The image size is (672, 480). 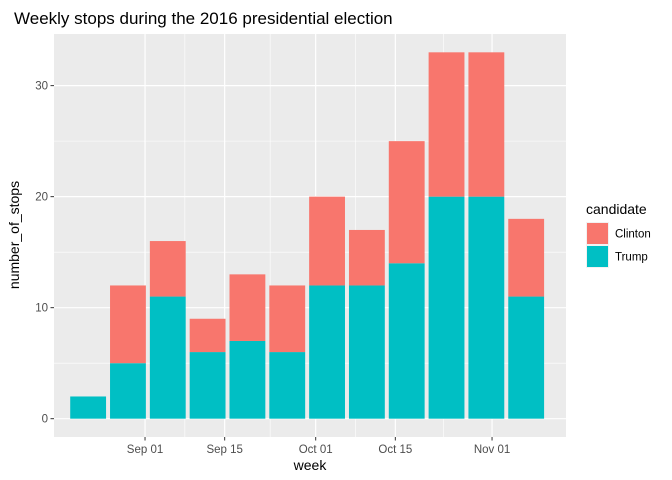 I want to click on x-tick-label: Oct 01, so click(x=316, y=450).